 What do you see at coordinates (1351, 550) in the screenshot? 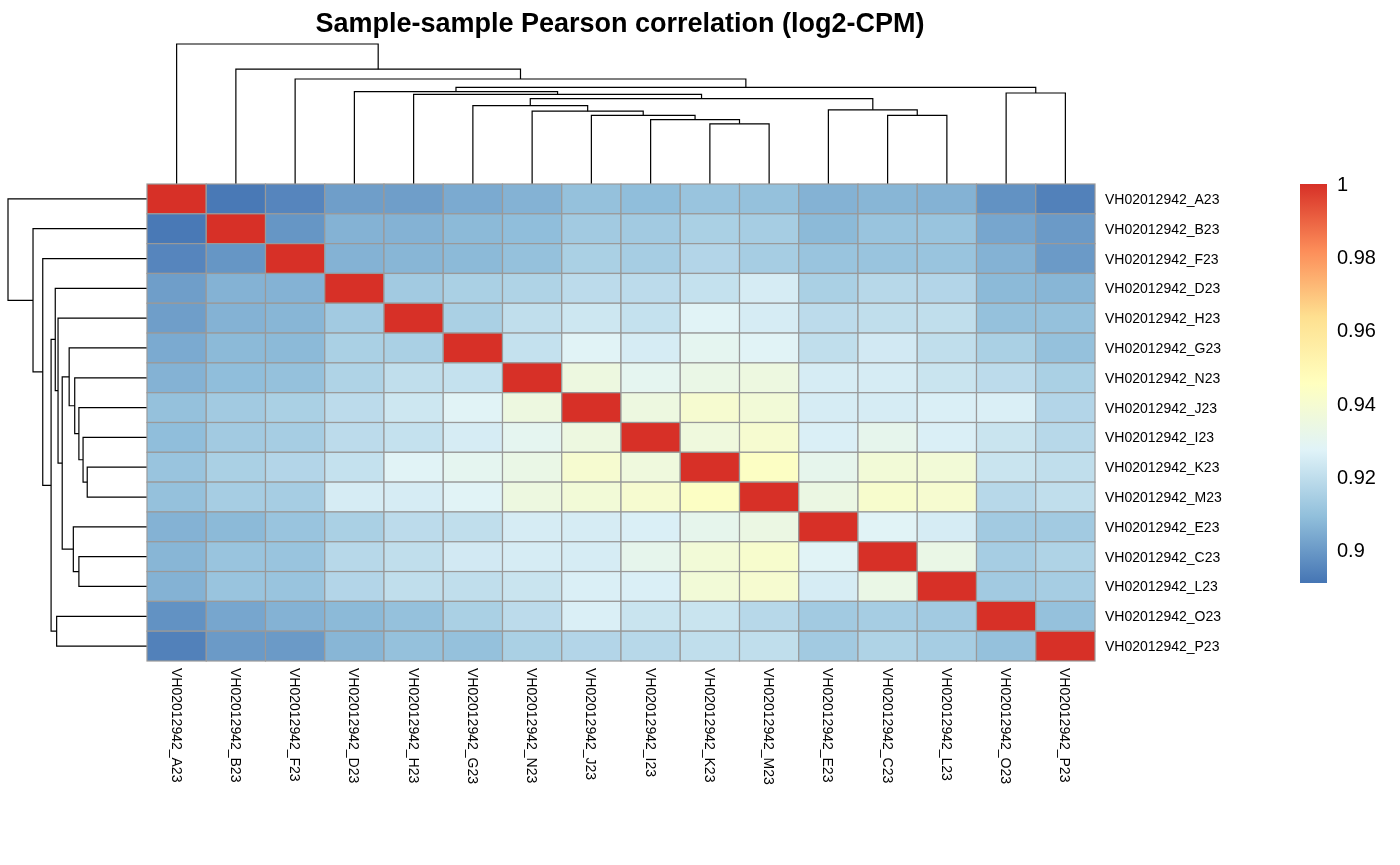
I see `color-bar-label: 0.9` at bounding box center [1351, 550].